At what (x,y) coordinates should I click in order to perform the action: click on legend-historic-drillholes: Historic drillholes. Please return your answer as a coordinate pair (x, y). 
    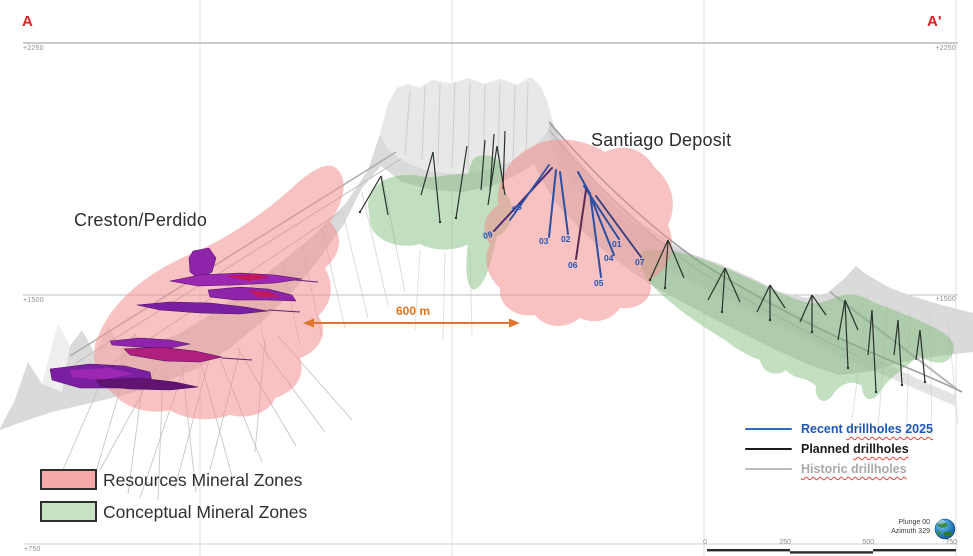
    Looking at the image, I should click on (826, 469).